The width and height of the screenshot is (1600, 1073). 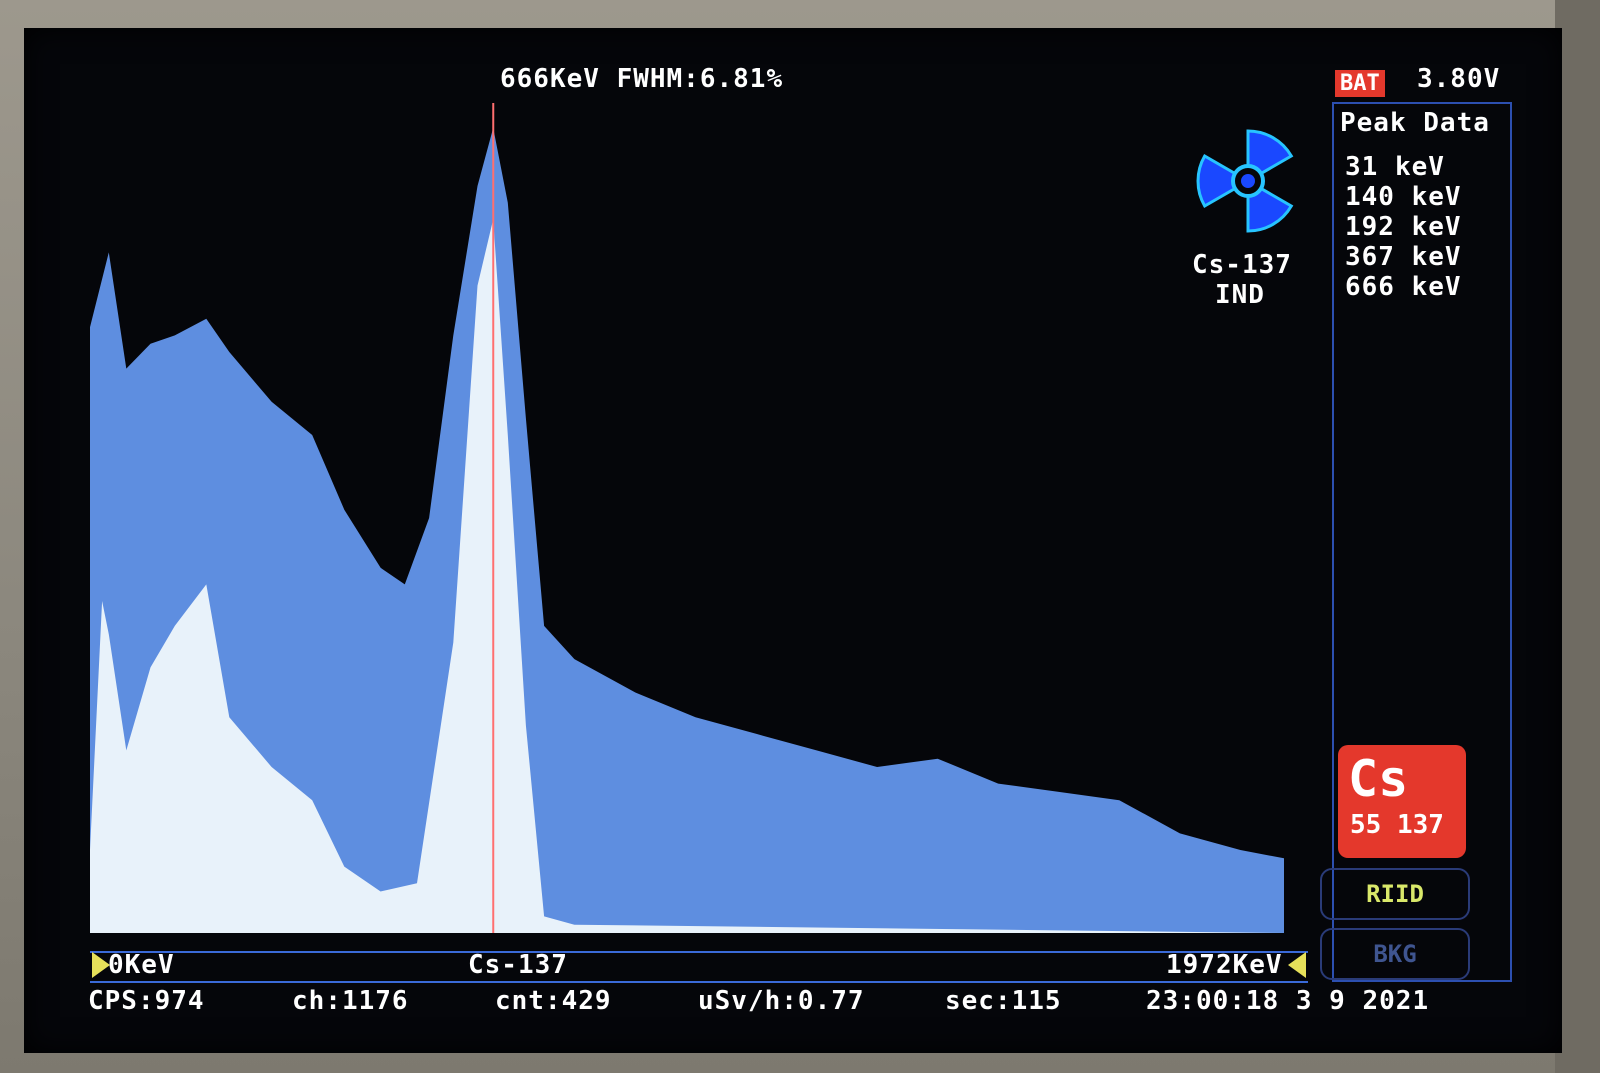 I want to click on status-dose-rate: uSv/h:0.77, so click(x=781, y=1001).